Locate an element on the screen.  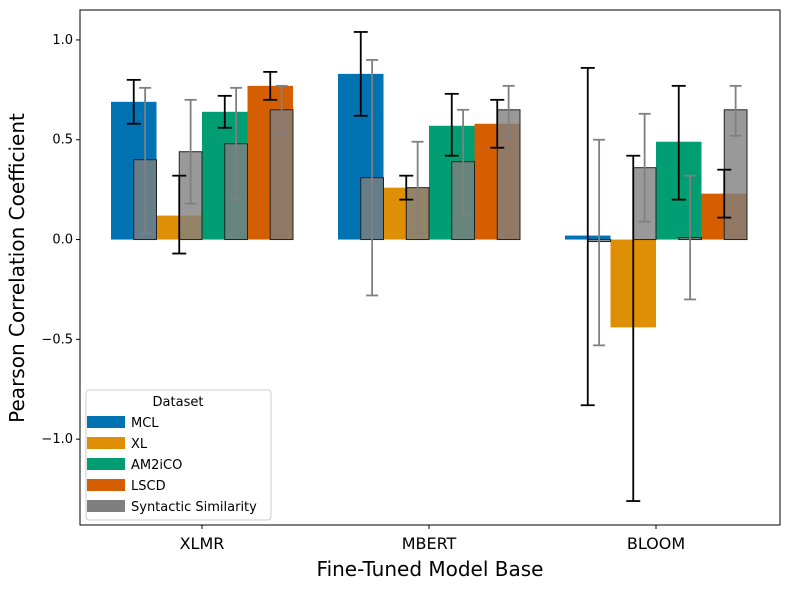
y-ticks: −1.0 −0.5 0.0 0.5 1.0 is located at coordinates (60, 240).